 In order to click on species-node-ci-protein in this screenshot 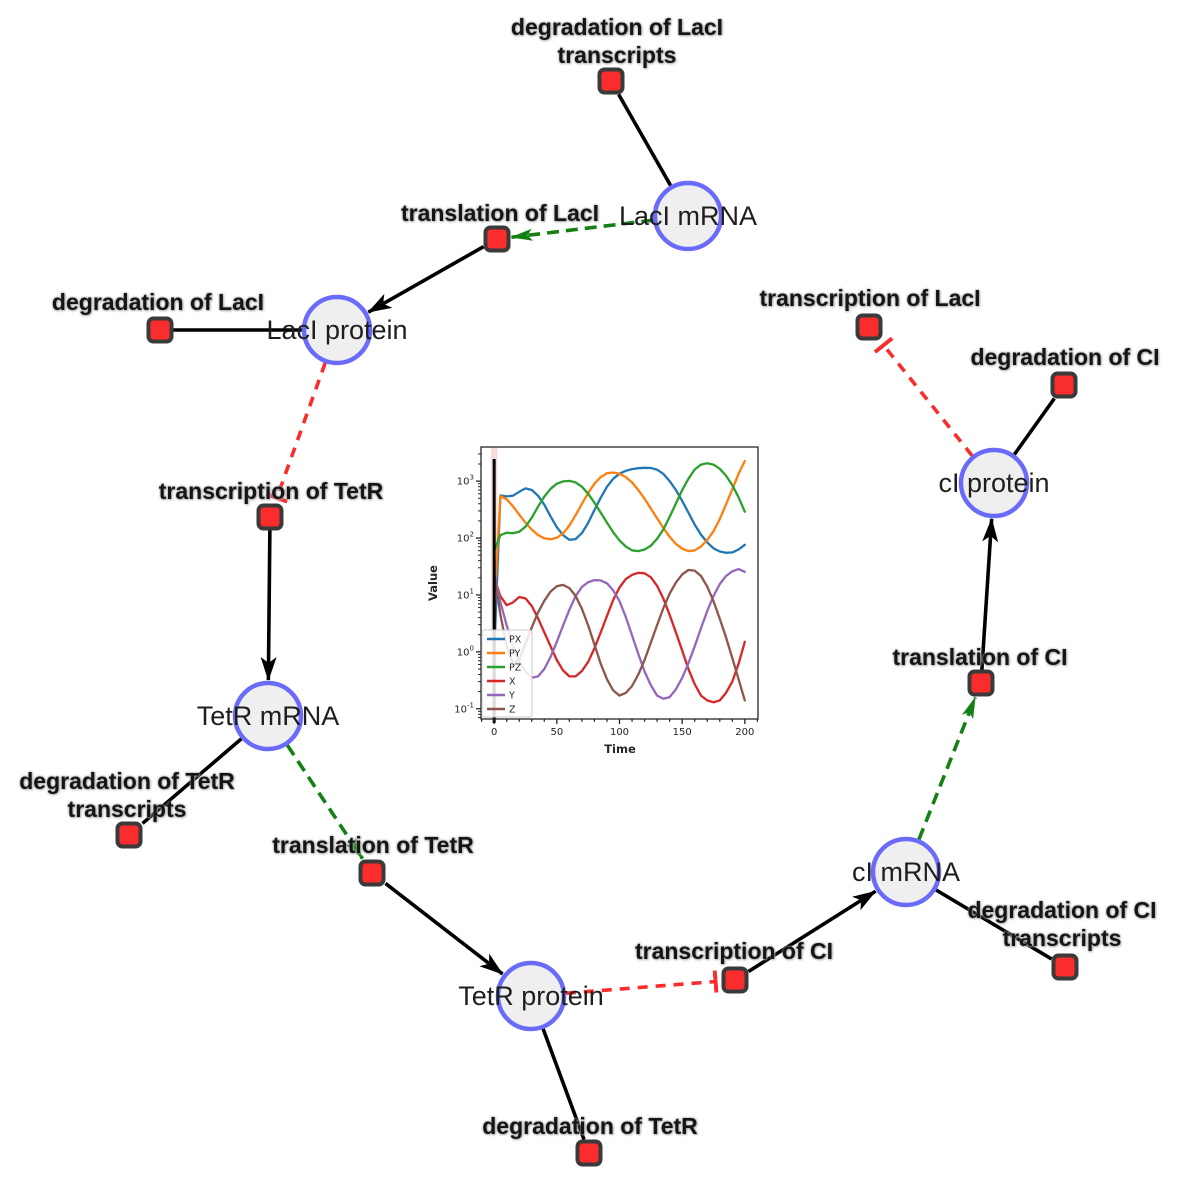, I will do `click(994, 483)`.